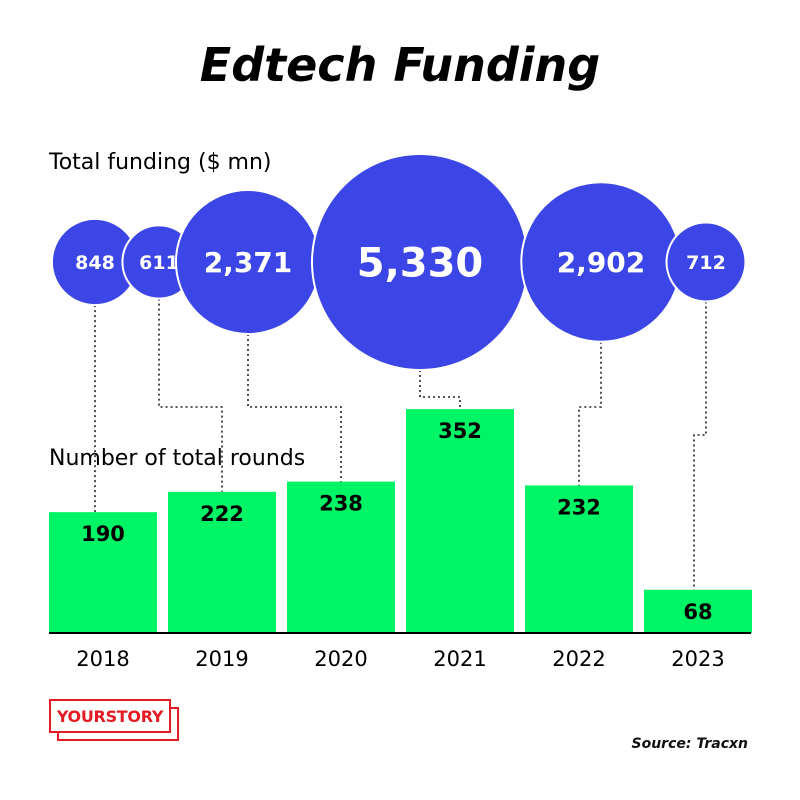 This screenshot has width=800, height=800. I want to click on bar-2018, so click(103, 572).